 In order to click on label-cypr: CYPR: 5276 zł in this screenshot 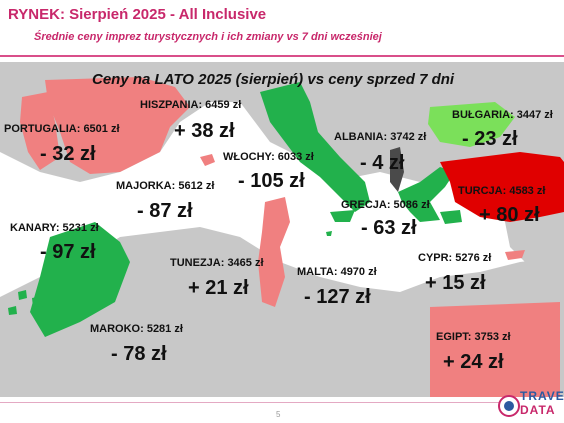, I will do `click(455, 258)`.